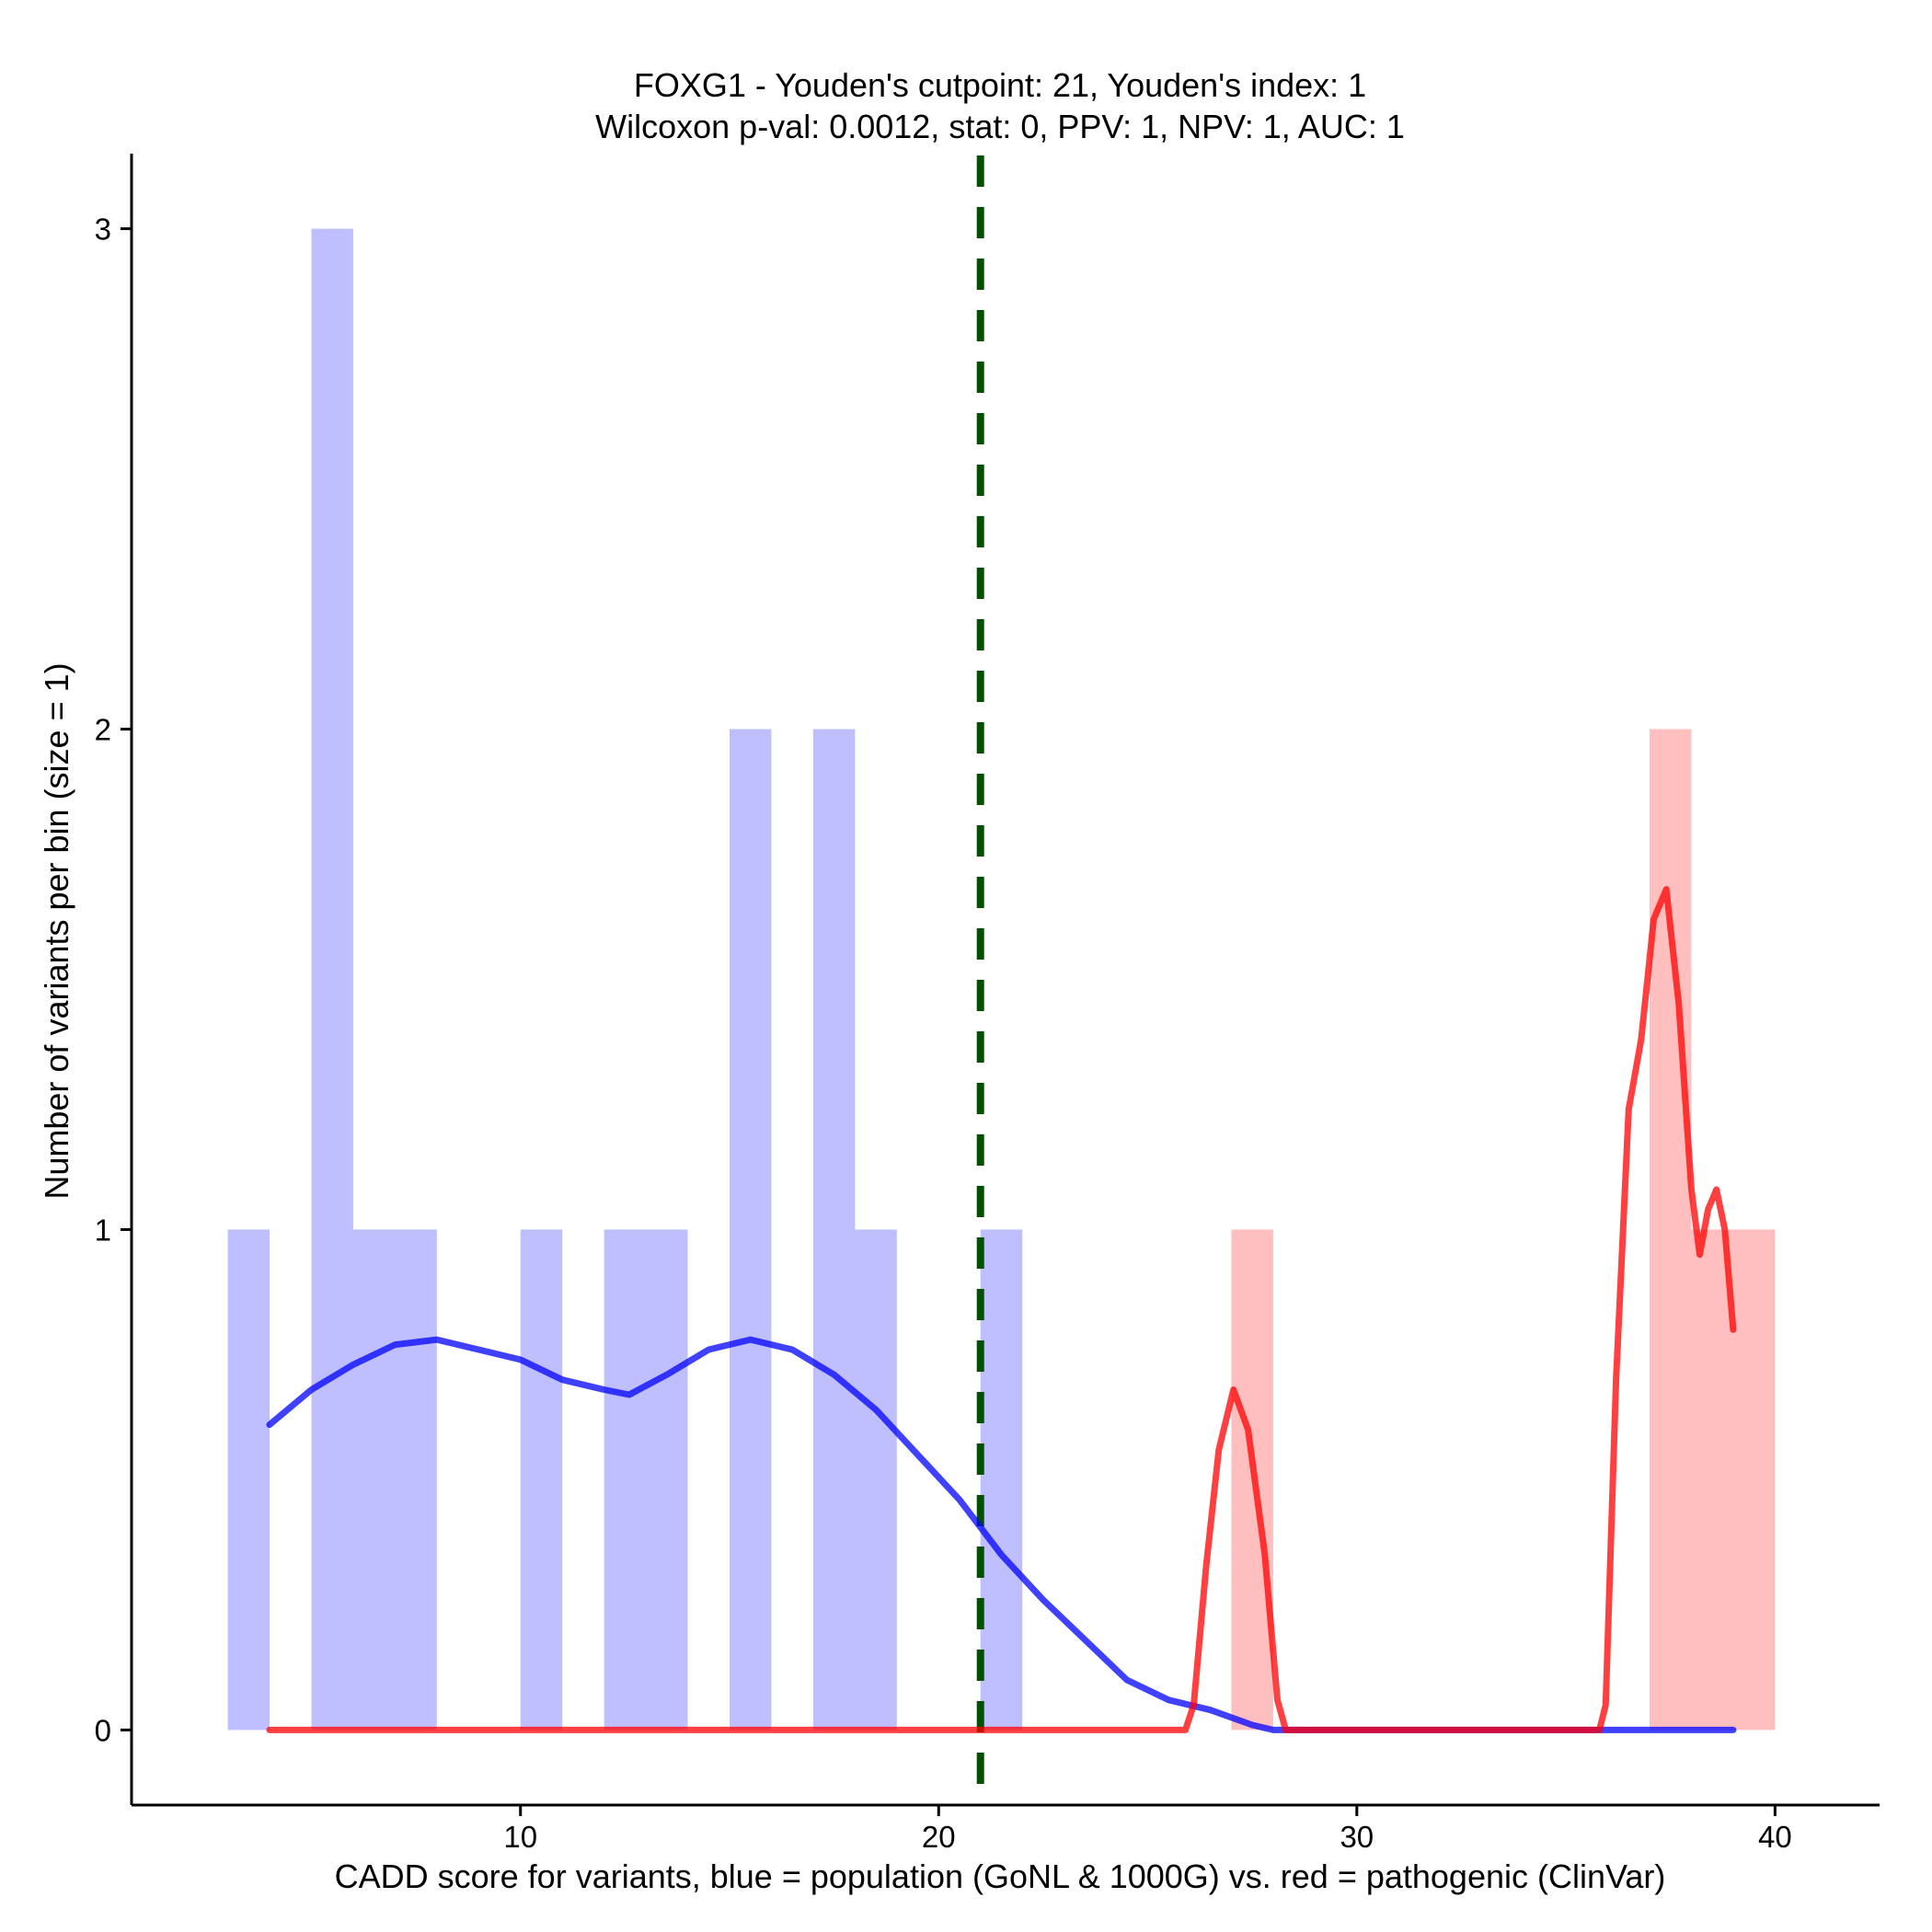 This screenshot has height=1932, width=1932. What do you see at coordinates (113, 980) in the screenshot?
I see `y-axis-ticks: 0 1 2 3` at bounding box center [113, 980].